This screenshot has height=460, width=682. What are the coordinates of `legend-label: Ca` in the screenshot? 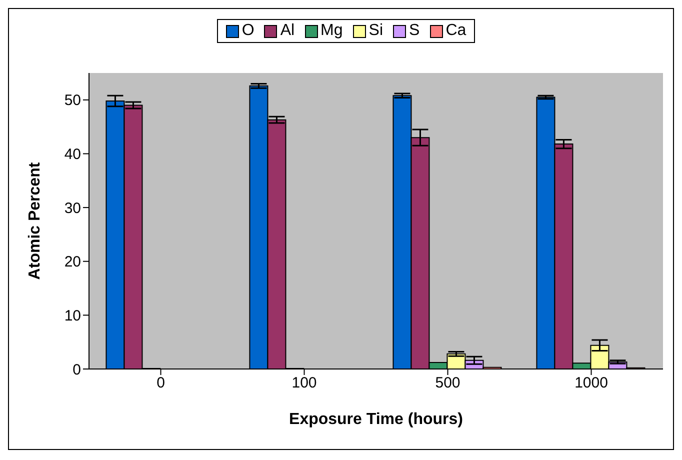 It's located at (455, 31).